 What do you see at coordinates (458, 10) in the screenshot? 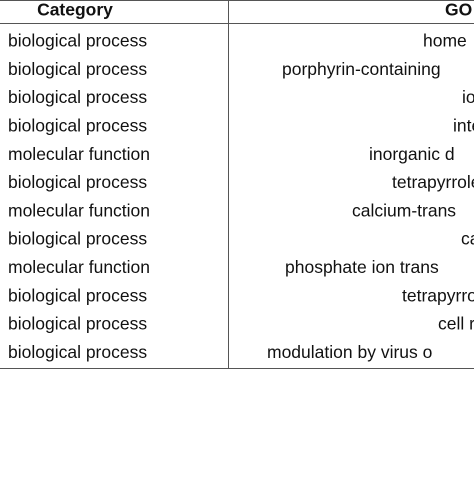
I see `header-cell: GO` at bounding box center [458, 10].